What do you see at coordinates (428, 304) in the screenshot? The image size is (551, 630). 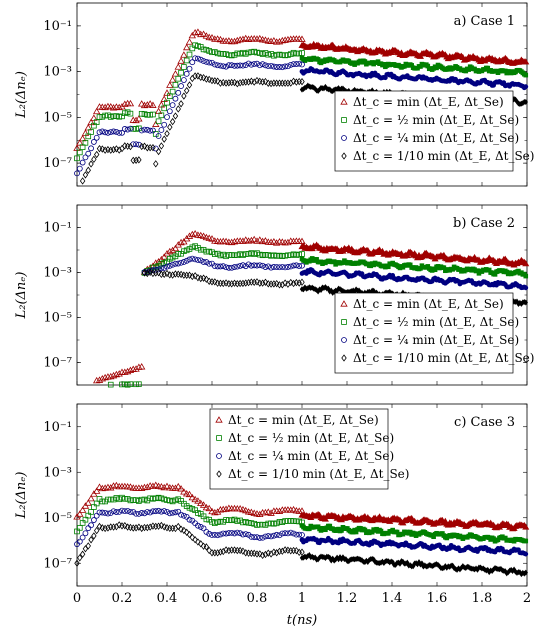 I see `legend-label-1: Δt_c = min (Δt_E, Δt_Se)` at bounding box center [428, 304].